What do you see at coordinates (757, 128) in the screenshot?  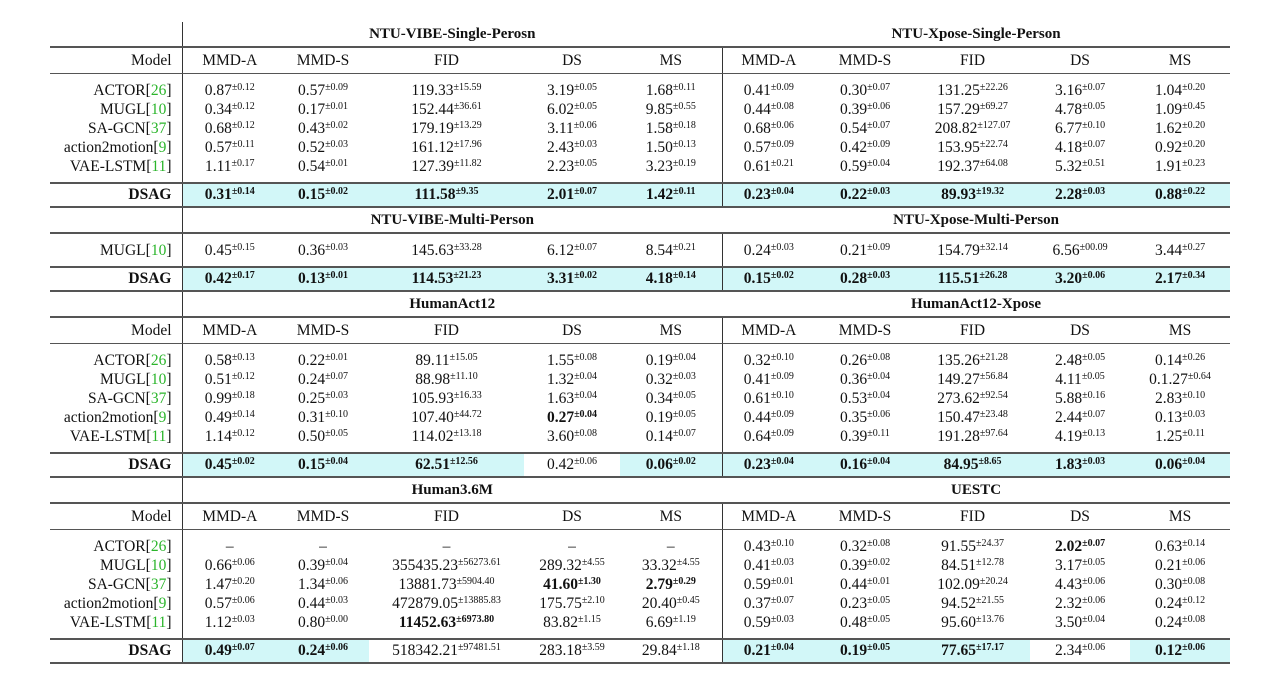 I see `metric-value: 0.68` at bounding box center [757, 128].